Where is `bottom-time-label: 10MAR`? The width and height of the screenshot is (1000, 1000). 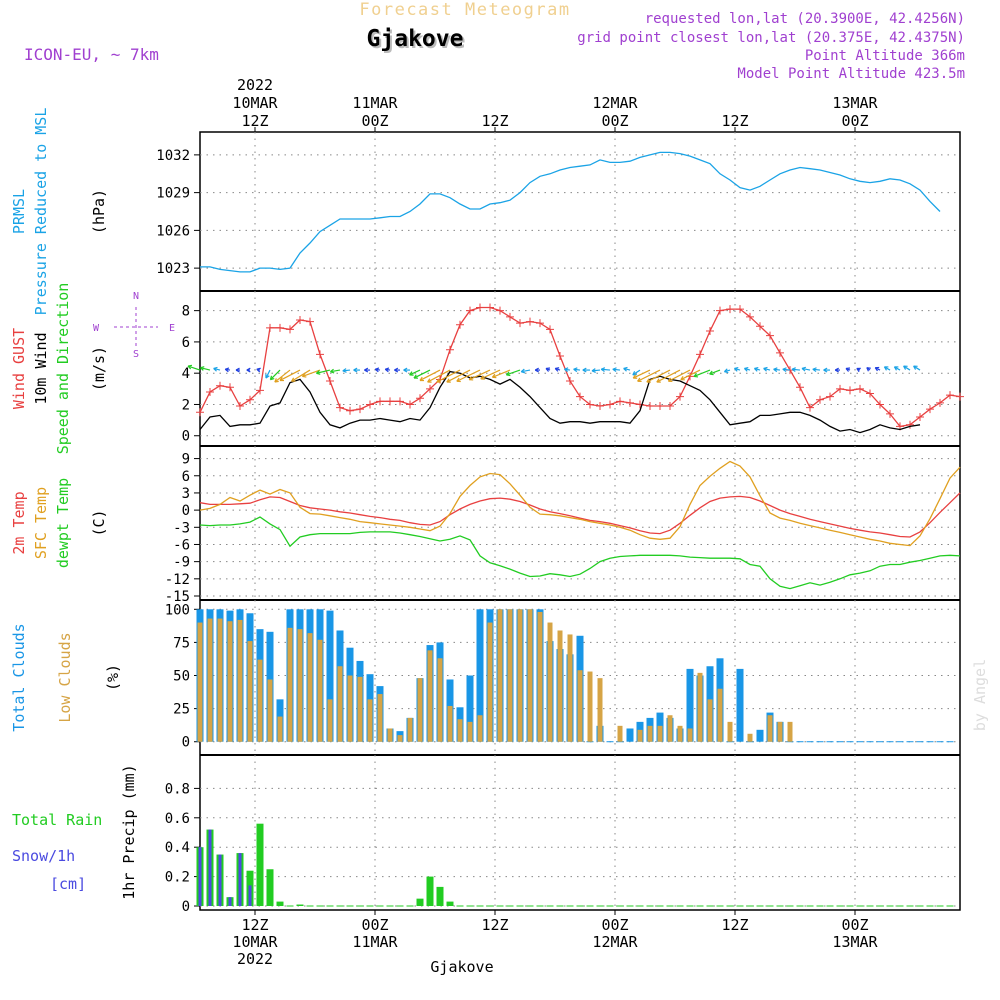 bottom-time-label: 10MAR is located at coordinates (255, 942).